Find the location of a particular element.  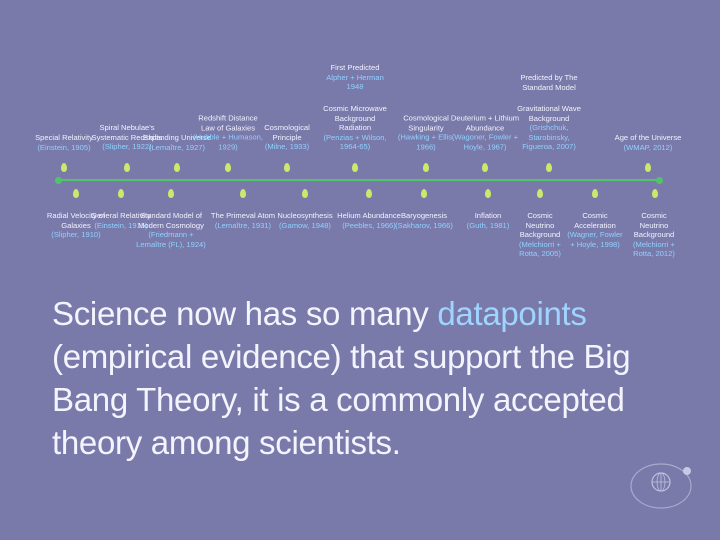

event-cite: (Penzias + Wilson, 1964-65) is located at coordinates (355, 142).